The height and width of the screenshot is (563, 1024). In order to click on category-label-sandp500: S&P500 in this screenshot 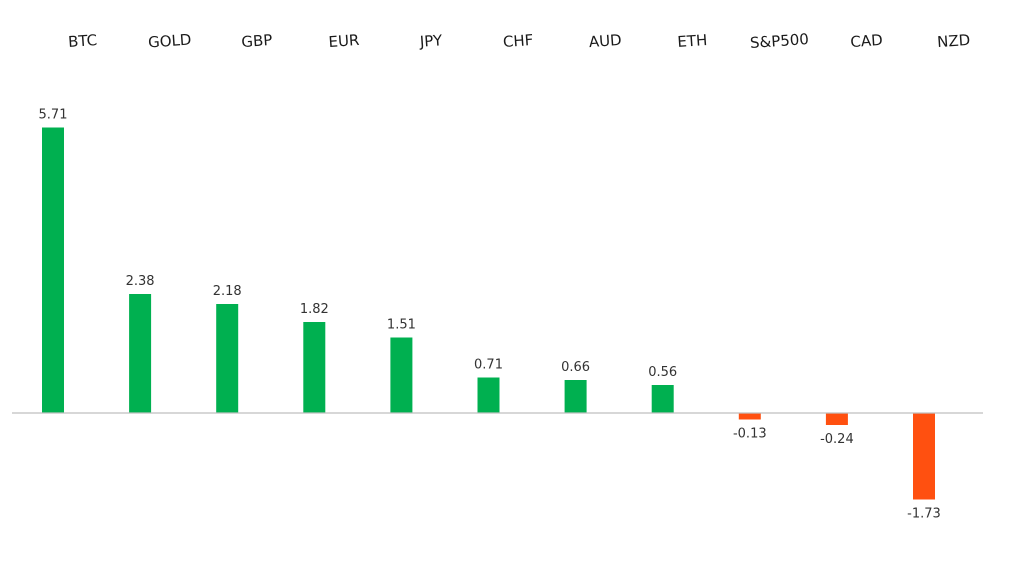, I will do `click(779, 41)`.